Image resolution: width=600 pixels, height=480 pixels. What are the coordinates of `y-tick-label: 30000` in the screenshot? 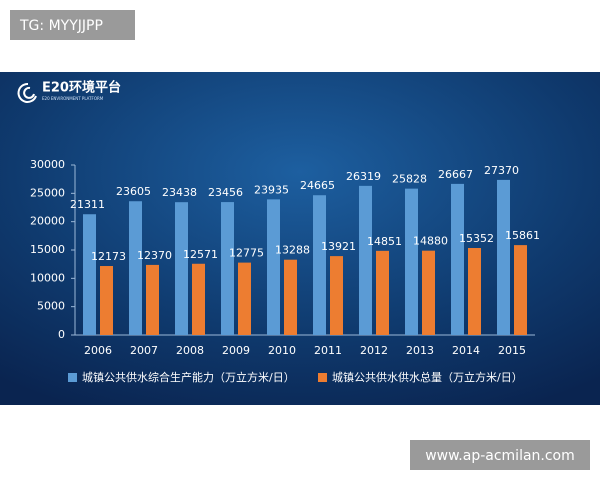 It's located at (47, 164).